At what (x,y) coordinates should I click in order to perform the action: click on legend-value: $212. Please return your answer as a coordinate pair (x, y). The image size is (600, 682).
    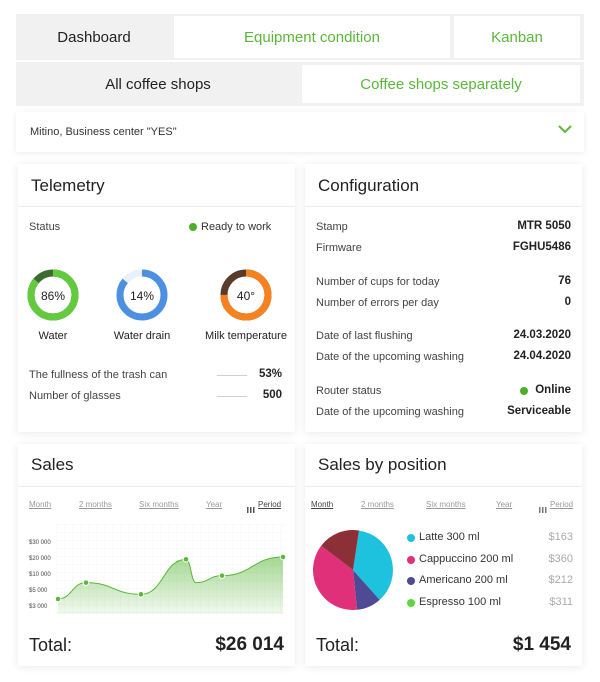
    Looking at the image, I should click on (560, 580).